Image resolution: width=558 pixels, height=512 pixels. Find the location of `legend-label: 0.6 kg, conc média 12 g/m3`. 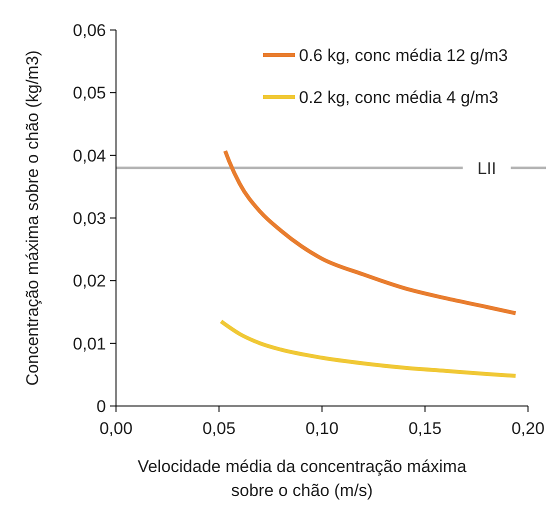

legend-label: 0.6 kg, conc média 12 g/m3 is located at coordinates (403, 55).